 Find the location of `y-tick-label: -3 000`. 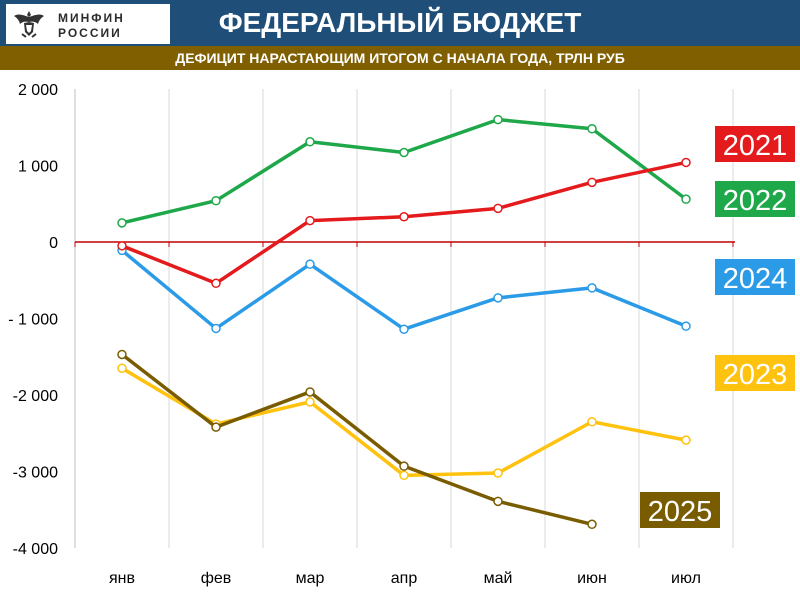

y-tick-label: -3 000 is located at coordinates (35, 473).